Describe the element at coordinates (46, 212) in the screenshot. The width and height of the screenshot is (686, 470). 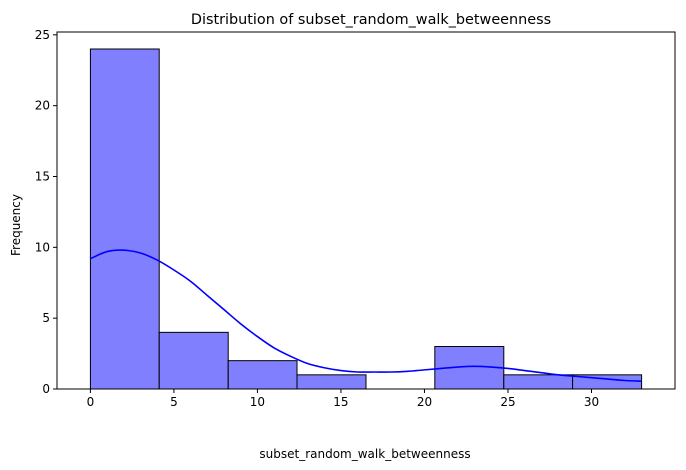
I see `y-axis: 0 5 10 15 20 25` at that location.